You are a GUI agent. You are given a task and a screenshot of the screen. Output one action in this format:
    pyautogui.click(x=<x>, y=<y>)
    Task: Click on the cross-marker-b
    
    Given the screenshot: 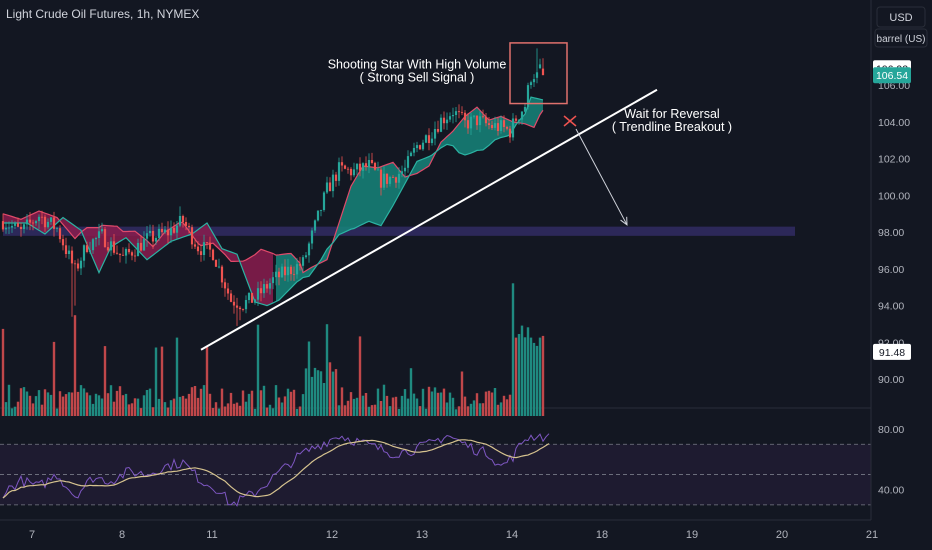 What is the action you would take?
    pyautogui.click(x=570, y=121)
    